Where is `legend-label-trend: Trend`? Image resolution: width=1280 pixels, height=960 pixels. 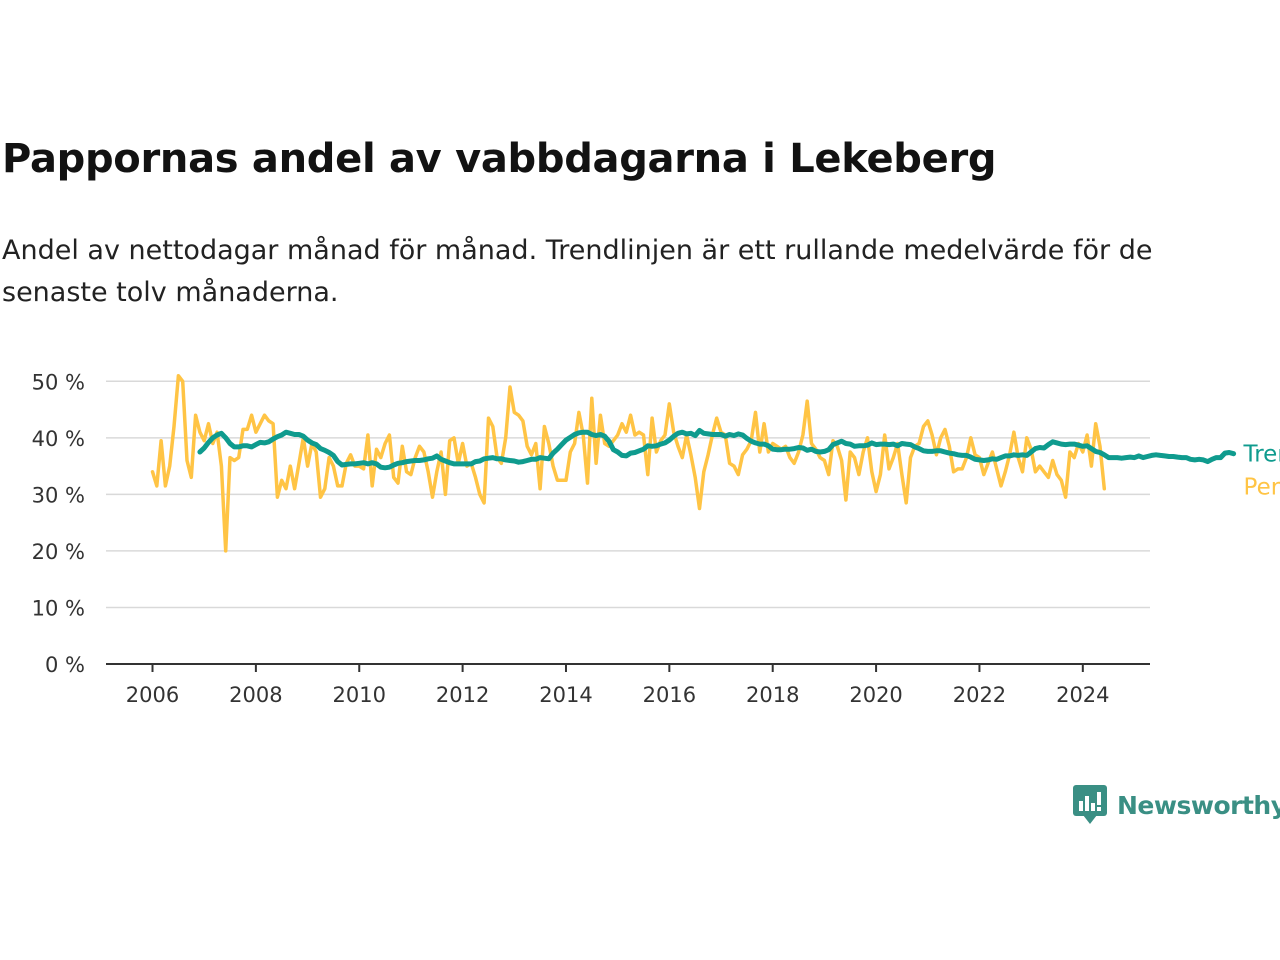
legend-label-trend: Trend is located at coordinates (1261, 455).